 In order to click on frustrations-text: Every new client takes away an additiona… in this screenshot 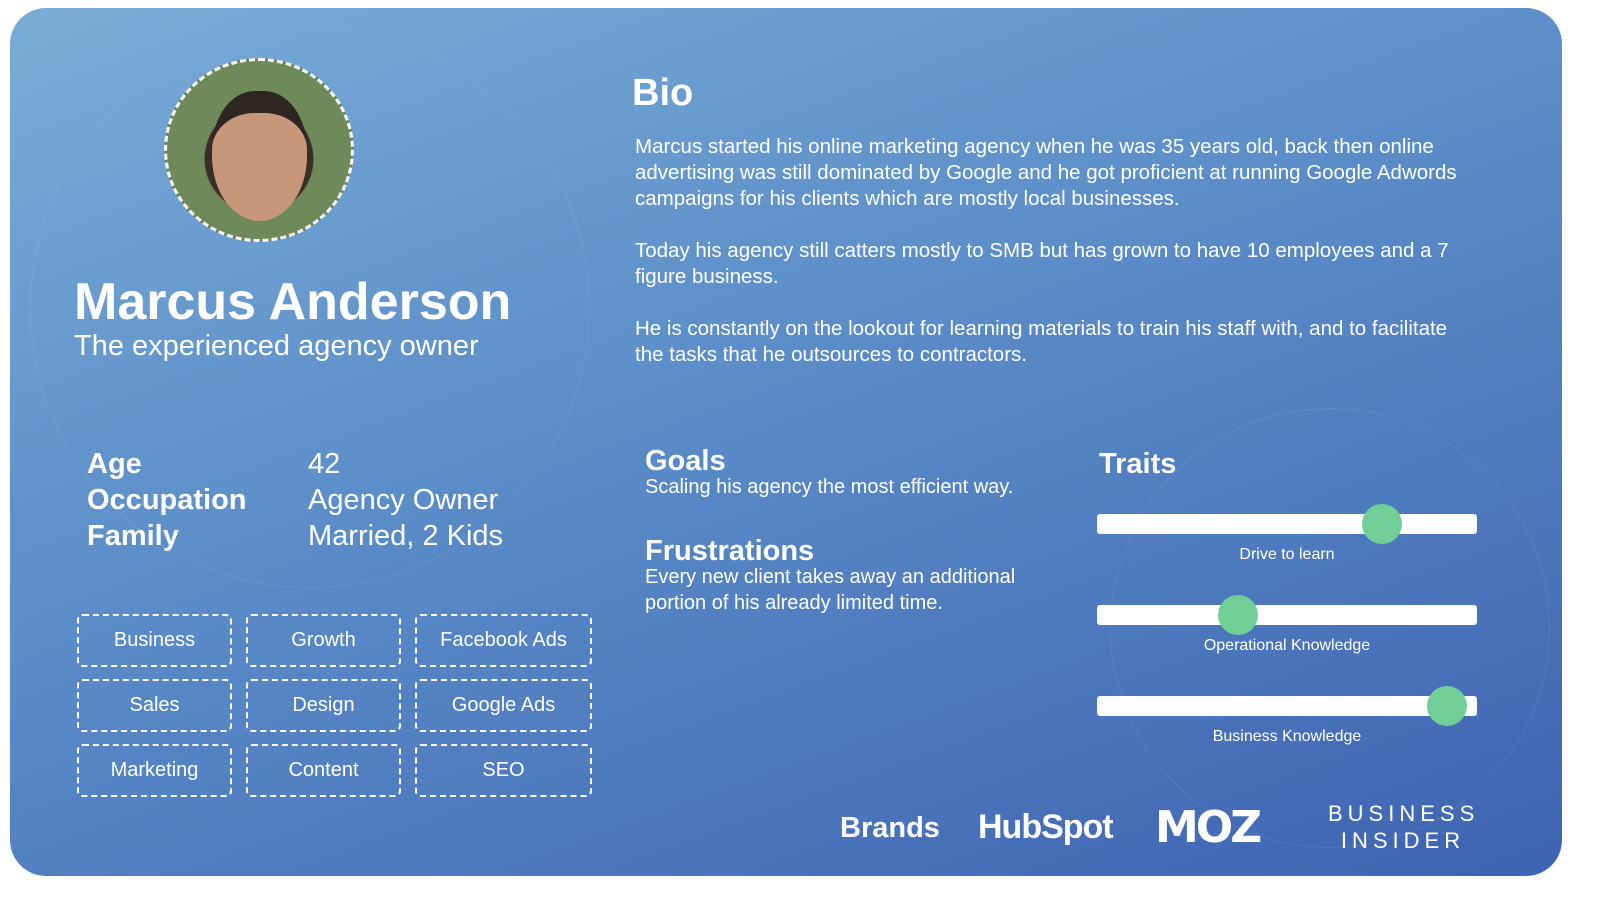, I will do `click(830, 590)`.